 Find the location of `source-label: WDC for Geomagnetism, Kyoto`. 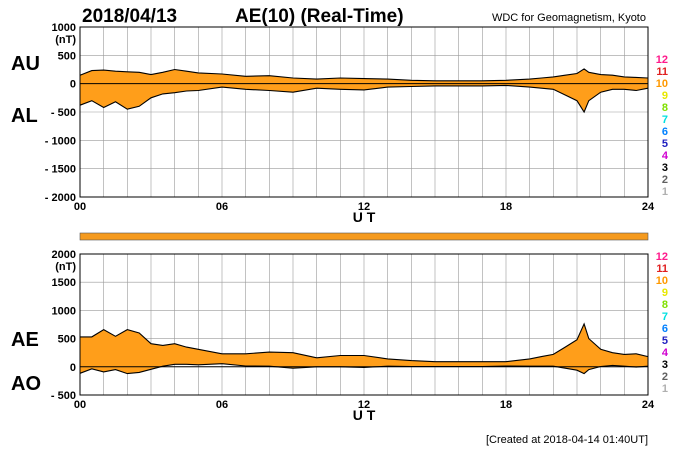

source-label: WDC for Geomagnetism, Kyoto is located at coordinates (569, 18).